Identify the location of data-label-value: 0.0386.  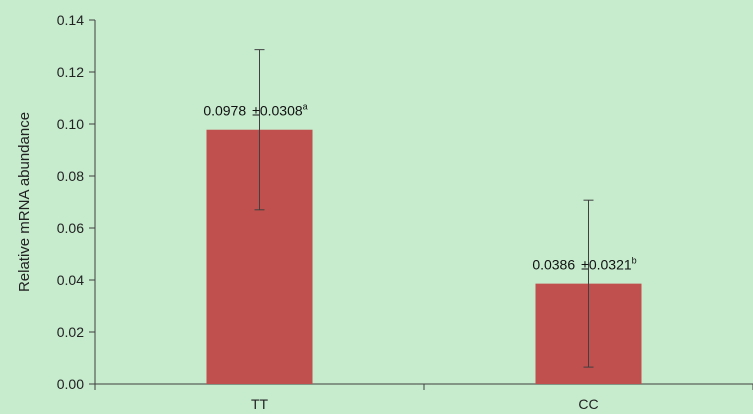
(553, 265).